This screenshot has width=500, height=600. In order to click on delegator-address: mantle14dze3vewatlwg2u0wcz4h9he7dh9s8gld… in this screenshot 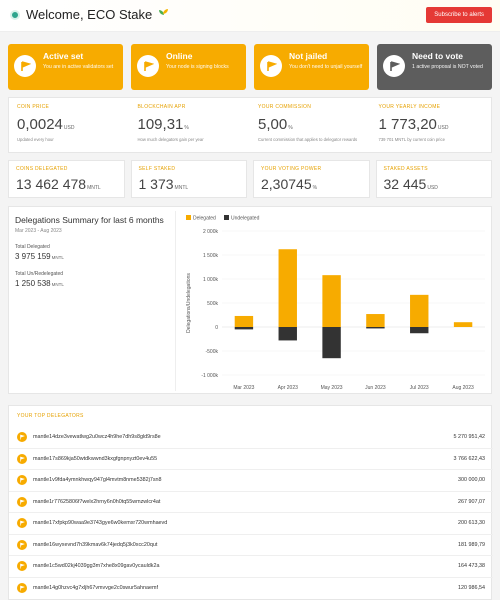, I will do `click(97, 436)`.